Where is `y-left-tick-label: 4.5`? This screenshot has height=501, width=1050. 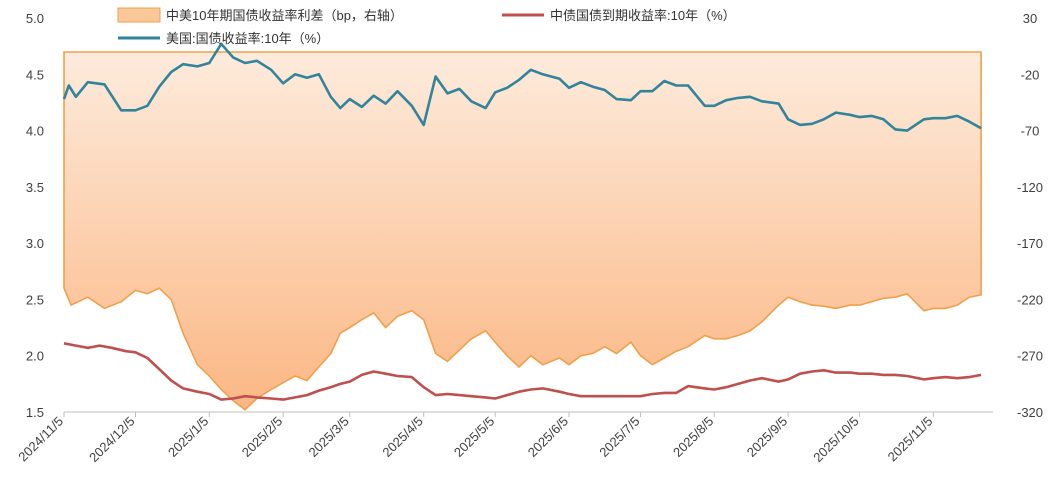 y-left-tick-label: 4.5 is located at coordinates (35, 74).